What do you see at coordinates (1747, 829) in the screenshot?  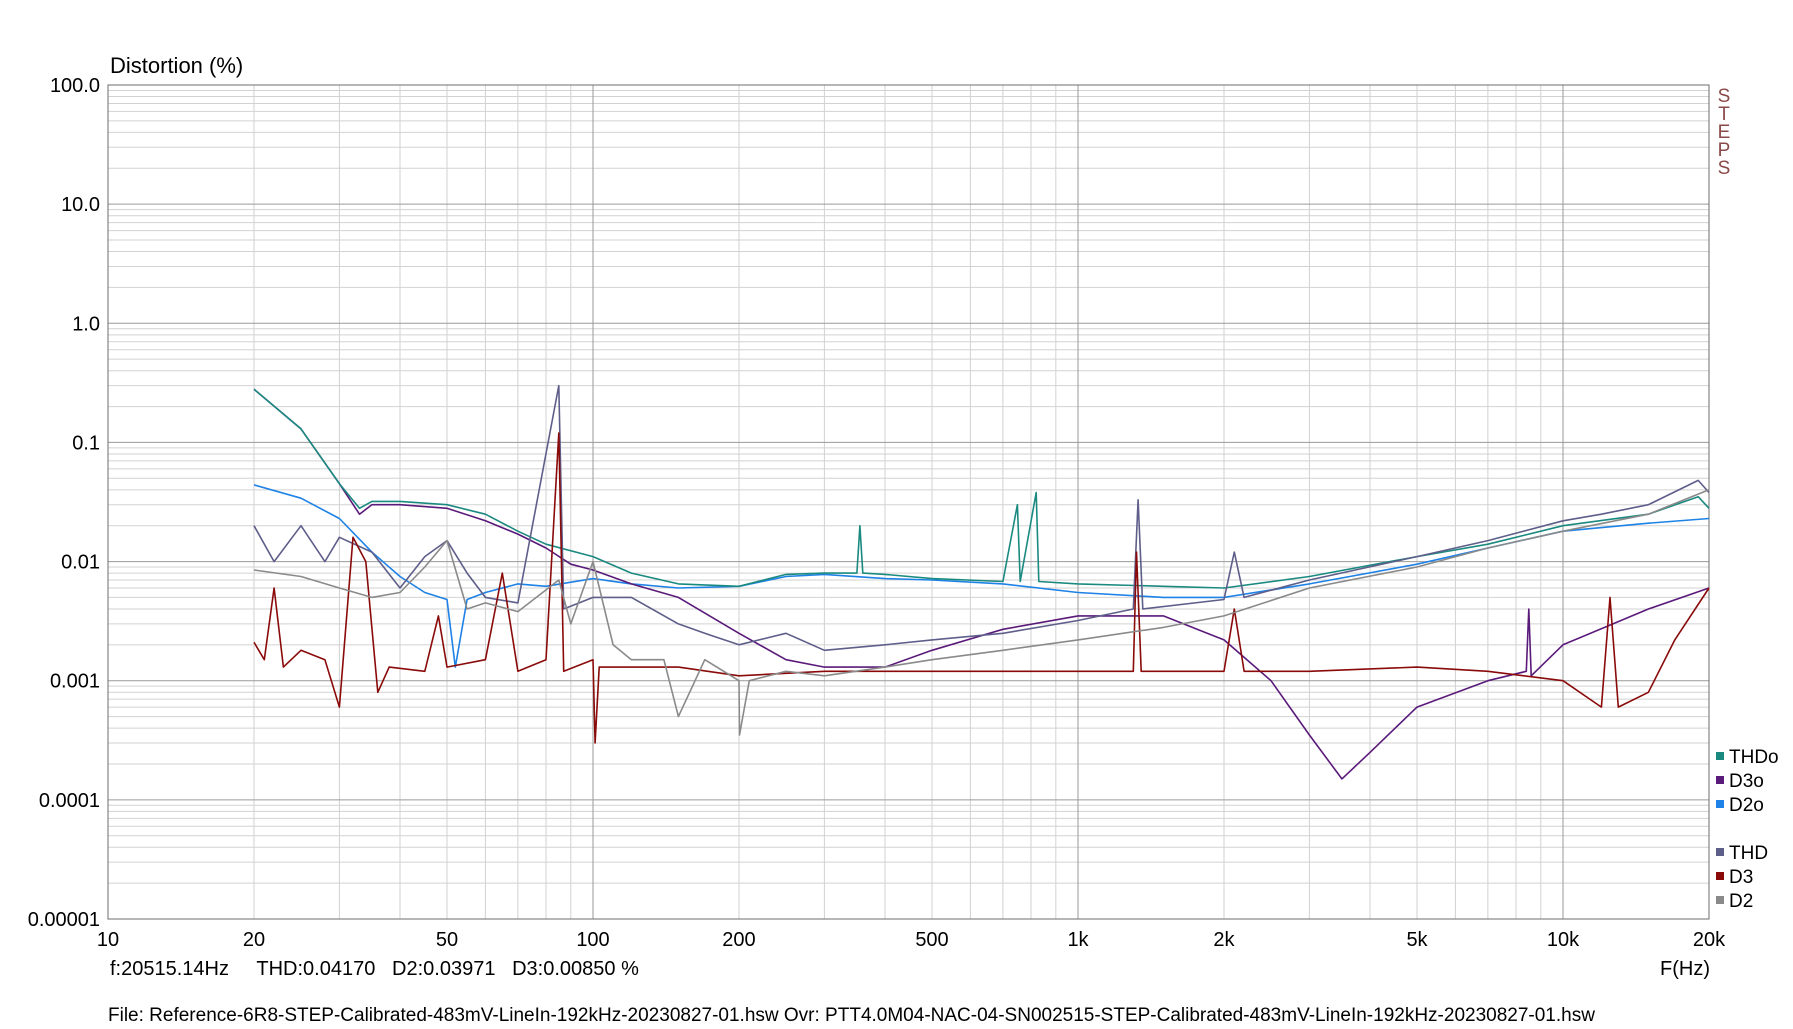 I see `legend: THDo D3o D2o THD D3 D2` at bounding box center [1747, 829].